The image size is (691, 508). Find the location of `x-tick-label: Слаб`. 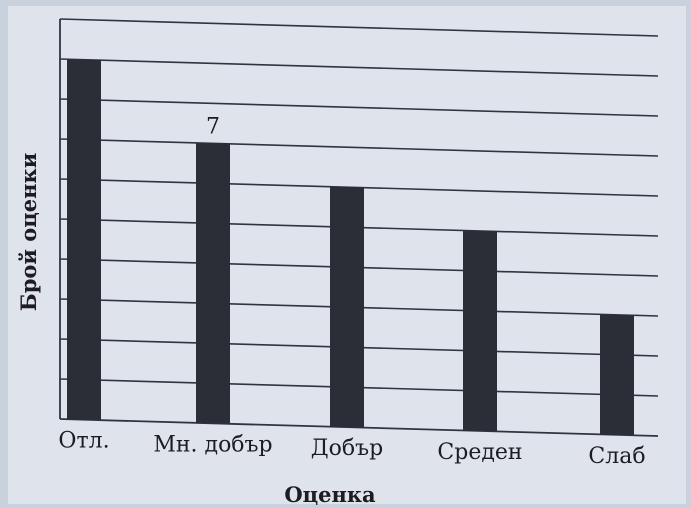

x-tick-label: Слаб is located at coordinates (616, 456).